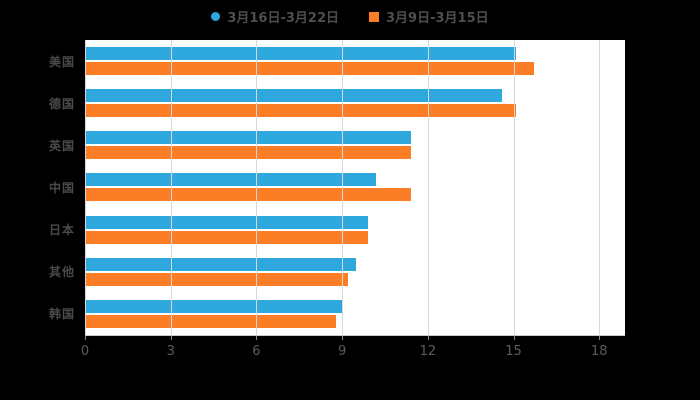 The width and height of the screenshot is (700, 400). What do you see at coordinates (61, 145) in the screenshot?
I see `y-axis-label: 英国` at bounding box center [61, 145].